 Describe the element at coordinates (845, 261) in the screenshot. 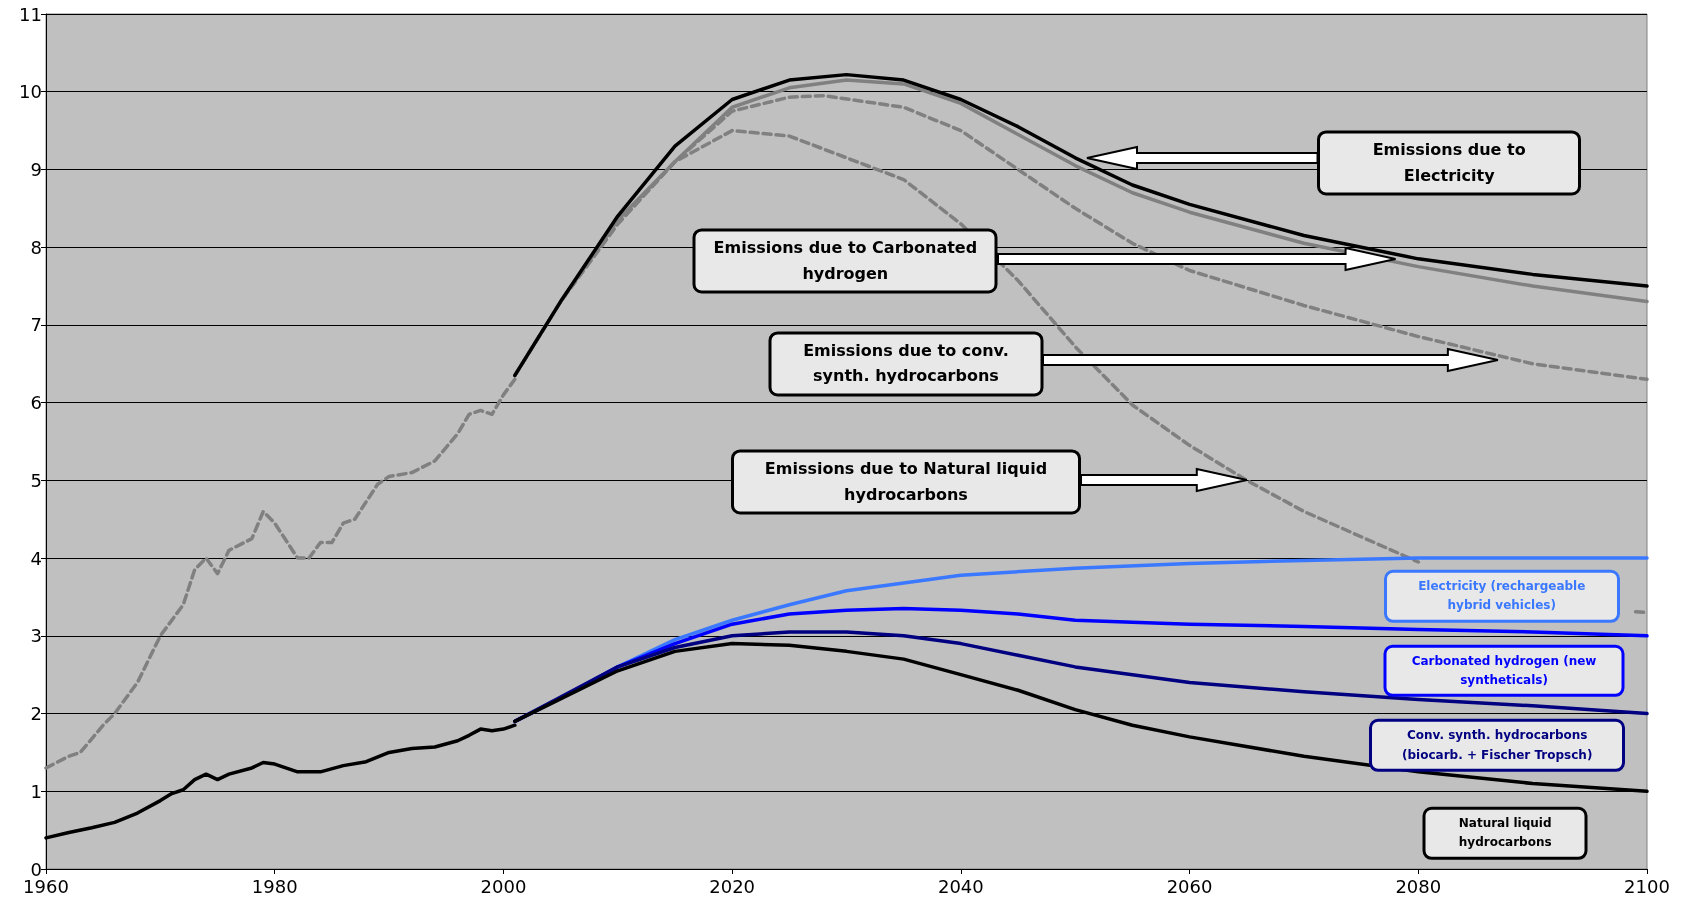

I see `text-box: Emissions due to Carbonated hydrogen` at that location.